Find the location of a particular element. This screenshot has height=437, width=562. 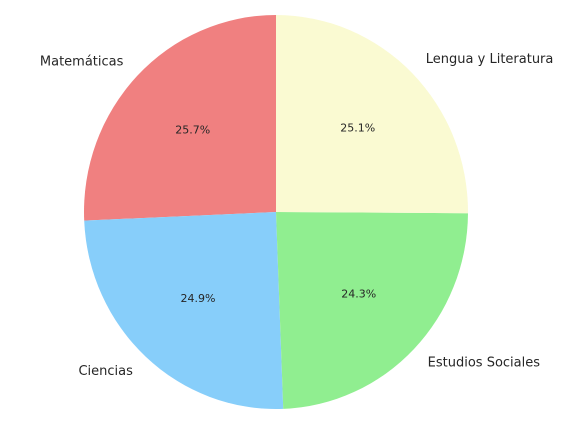

slice-percent: 25.7% is located at coordinates (192, 129).